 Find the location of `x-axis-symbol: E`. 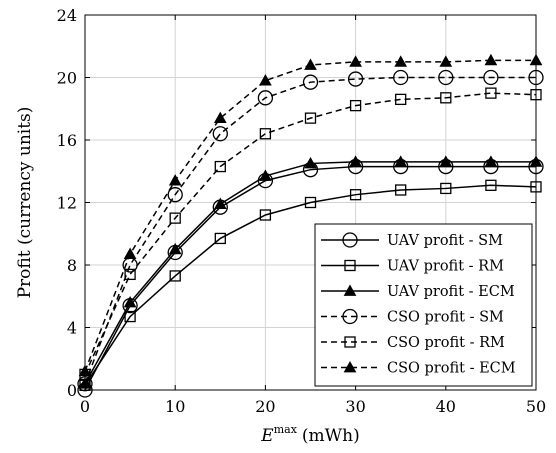

x-axis-symbol: E is located at coordinates (267, 436).